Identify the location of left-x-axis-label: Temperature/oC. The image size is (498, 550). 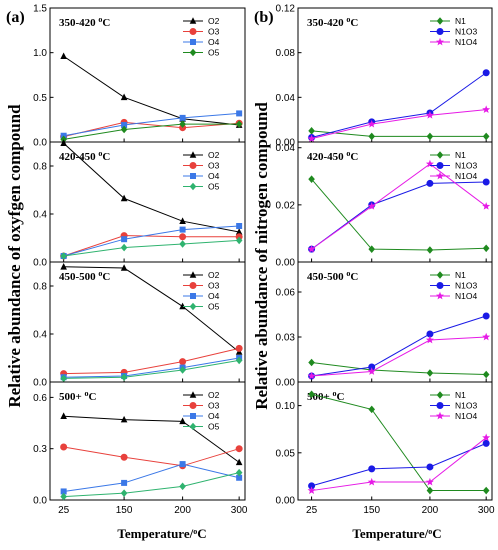
(161, 533).